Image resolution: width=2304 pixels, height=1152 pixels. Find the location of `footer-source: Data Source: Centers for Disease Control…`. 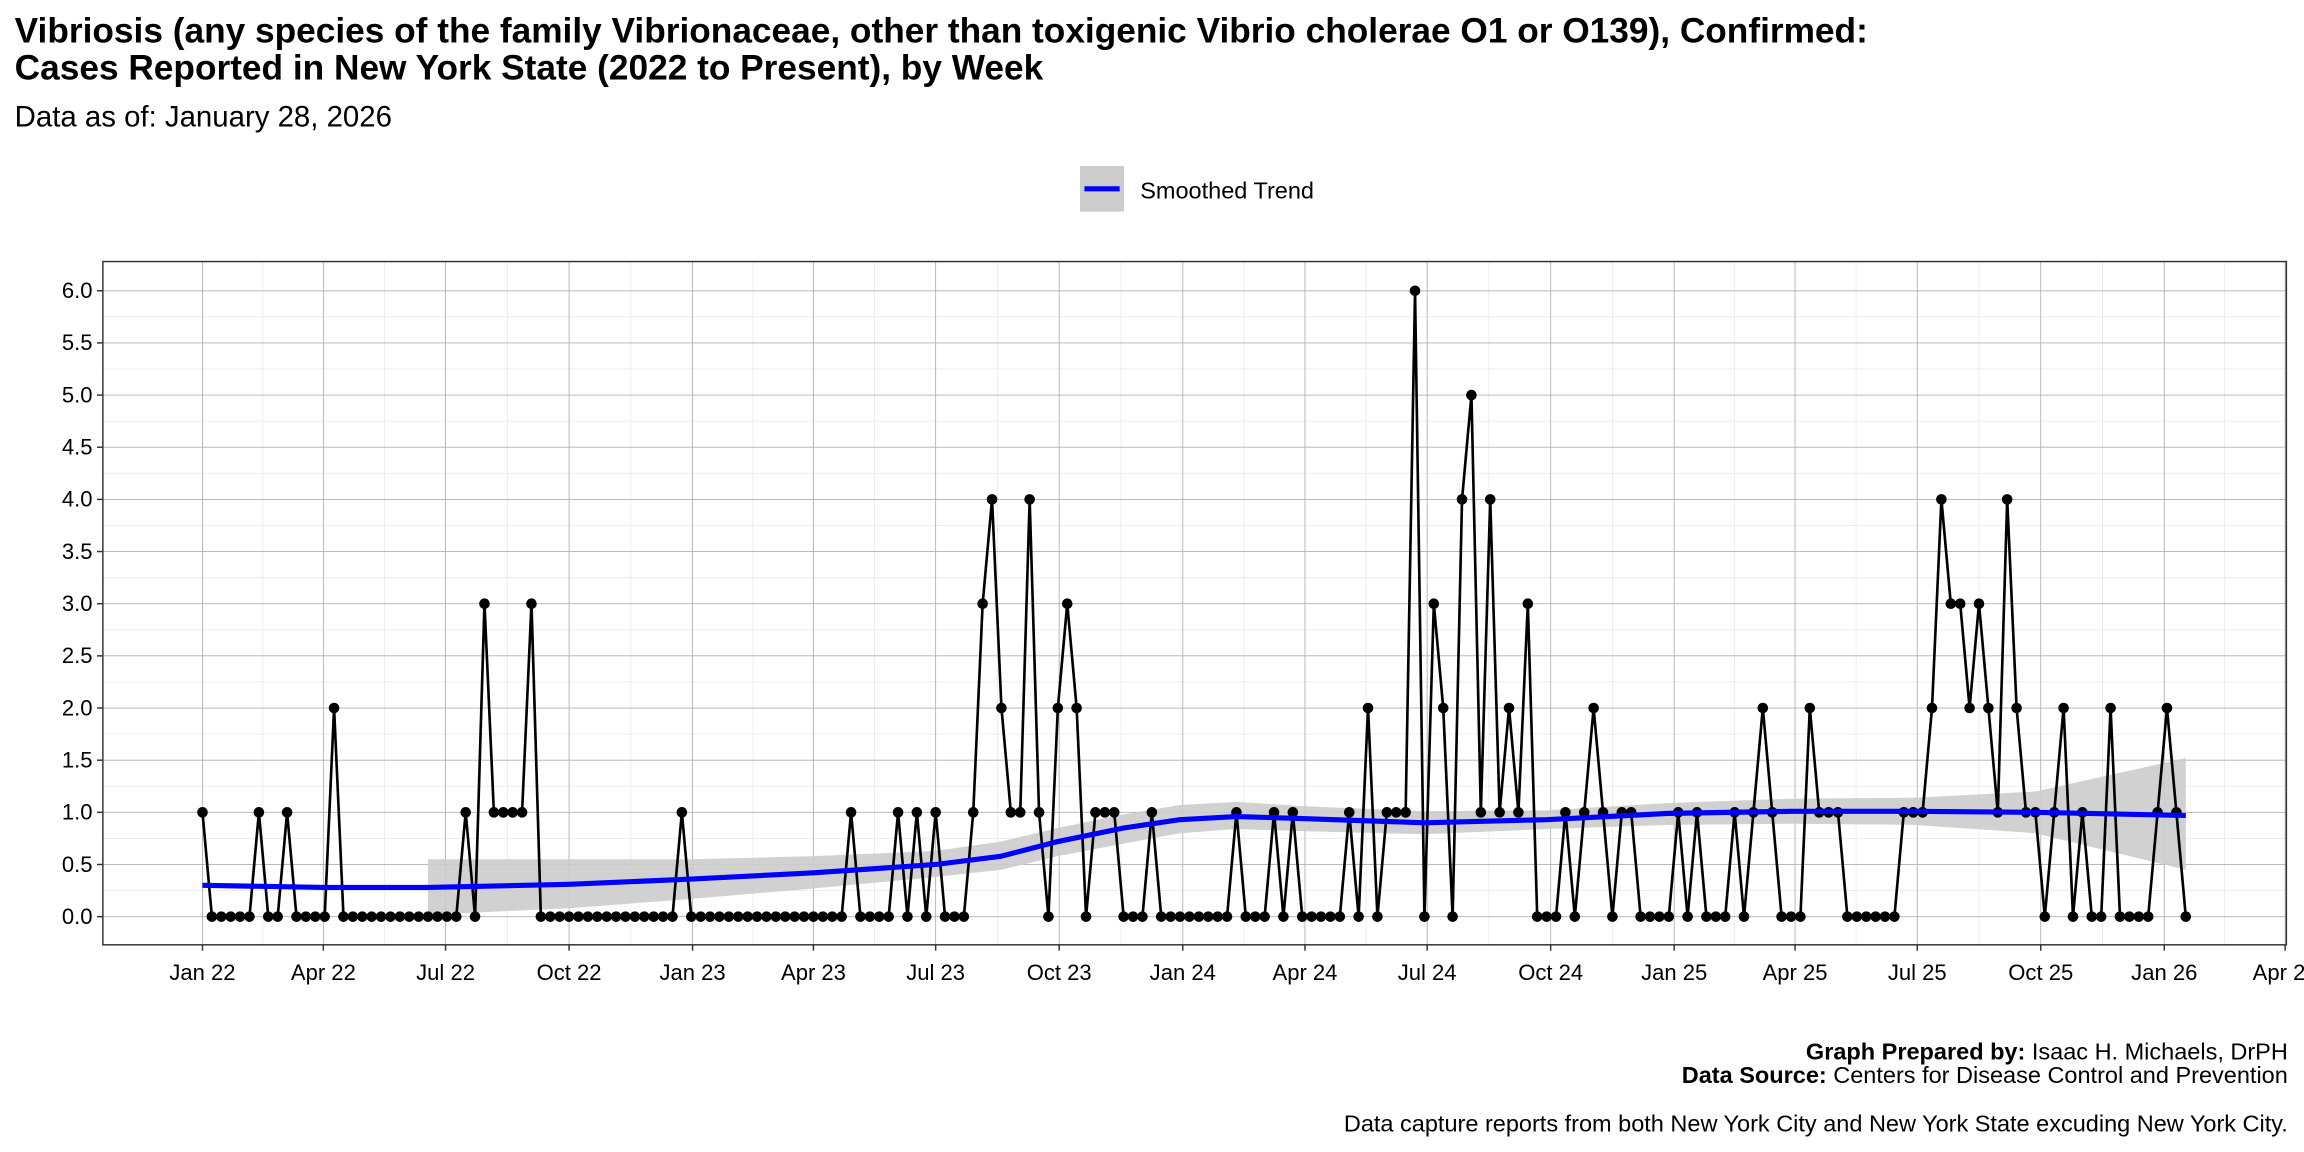

footer-source: Data Source: Centers for Disease Control… is located at coordinates (1985, 1075).